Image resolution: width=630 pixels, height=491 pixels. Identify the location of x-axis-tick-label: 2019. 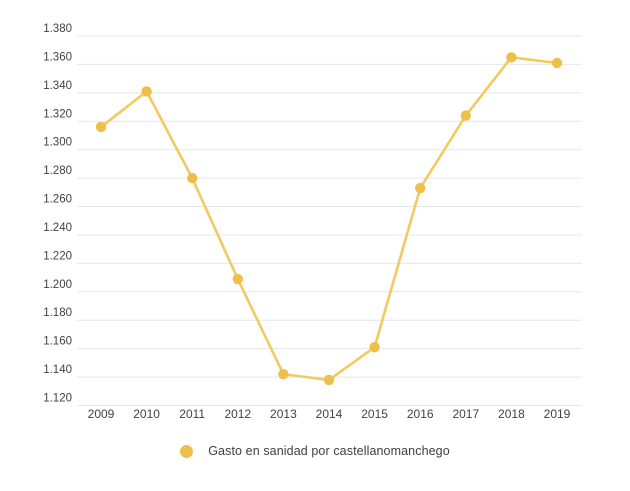
(557, 414).